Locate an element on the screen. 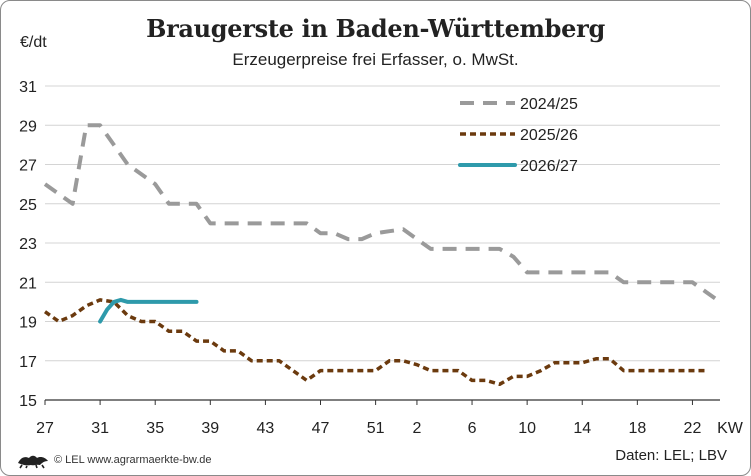 Image resolution: width=751 pixels, height=476 pixels. chart-title: Braugerste in Baden-Württemberg is located at coordinates (375, 28).